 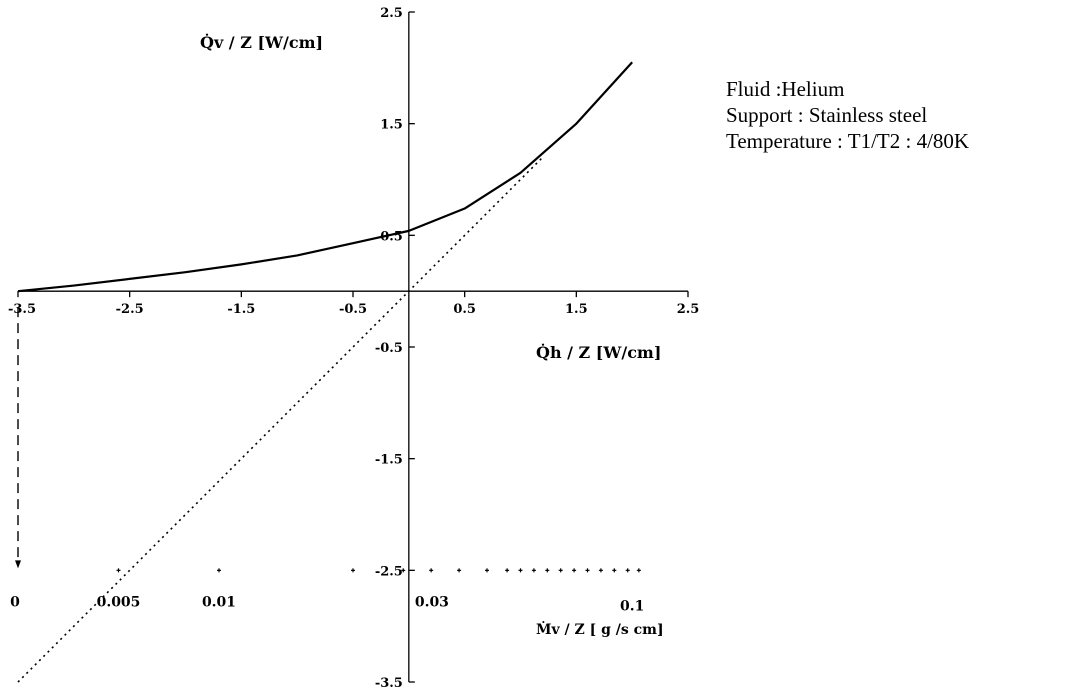 I want to click on mass-flow-tick-label: 0, so click(x=15, y=602).